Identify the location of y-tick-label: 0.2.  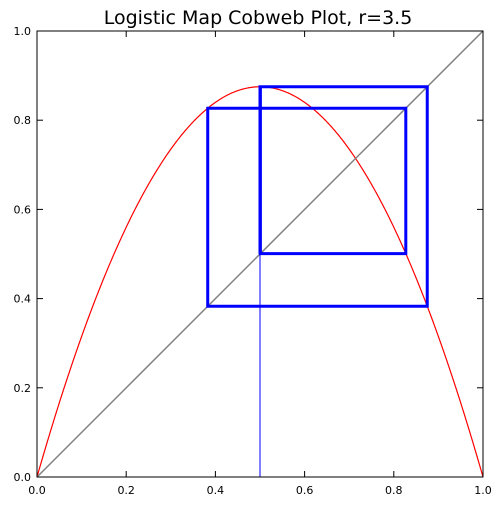
(23, 388).